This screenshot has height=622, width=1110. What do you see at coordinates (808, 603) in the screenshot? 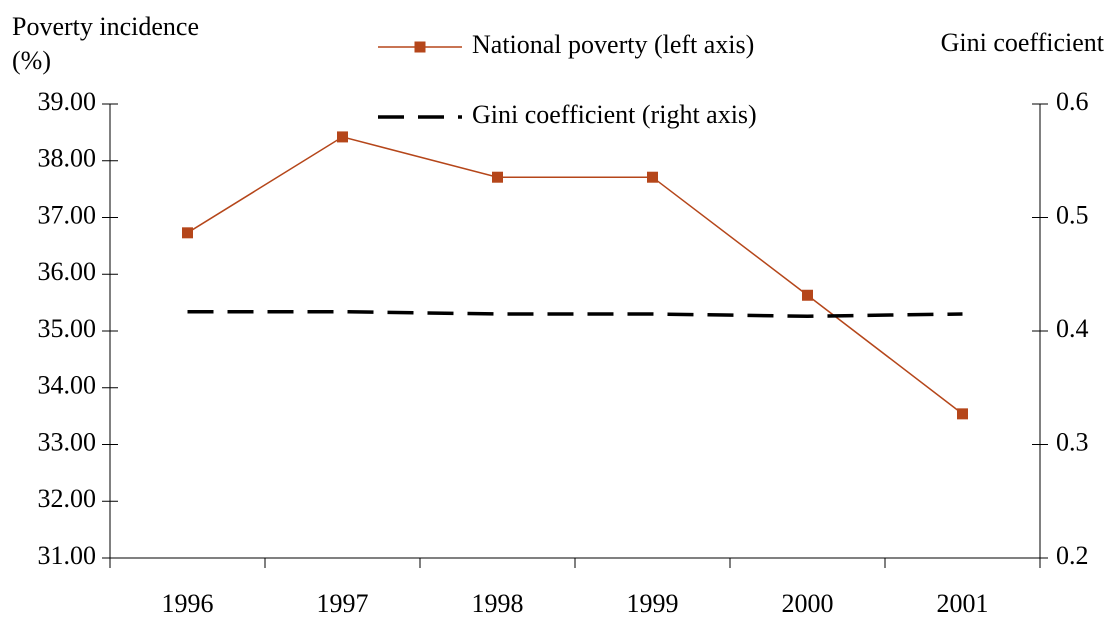
I see `x-tick-label: 2000` at bounding box center [808, 603].